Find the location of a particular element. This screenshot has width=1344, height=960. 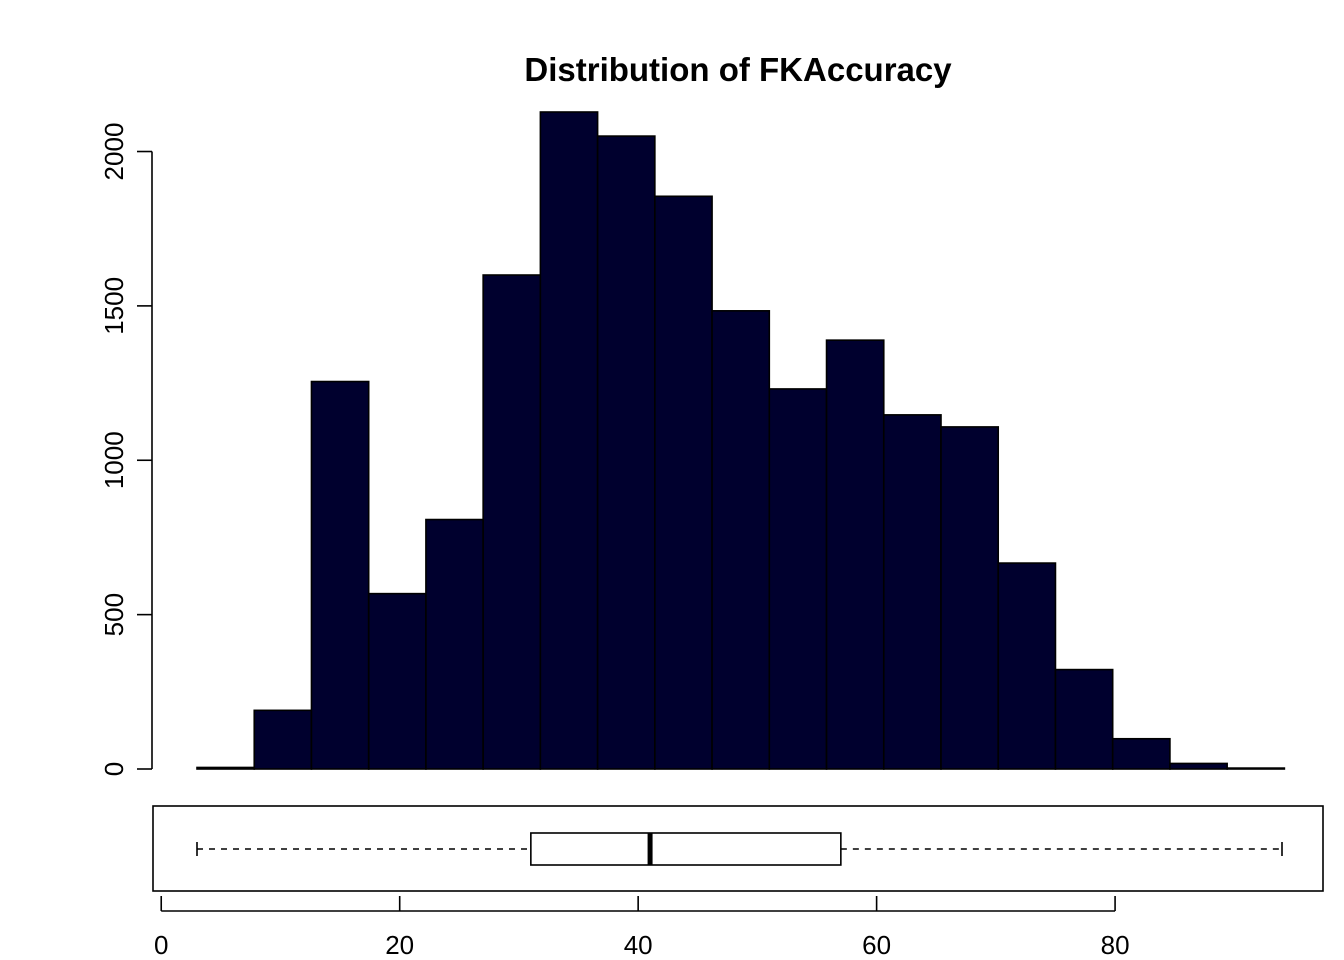

y-tick-label: 1500 is located at coordinates (114, 306).